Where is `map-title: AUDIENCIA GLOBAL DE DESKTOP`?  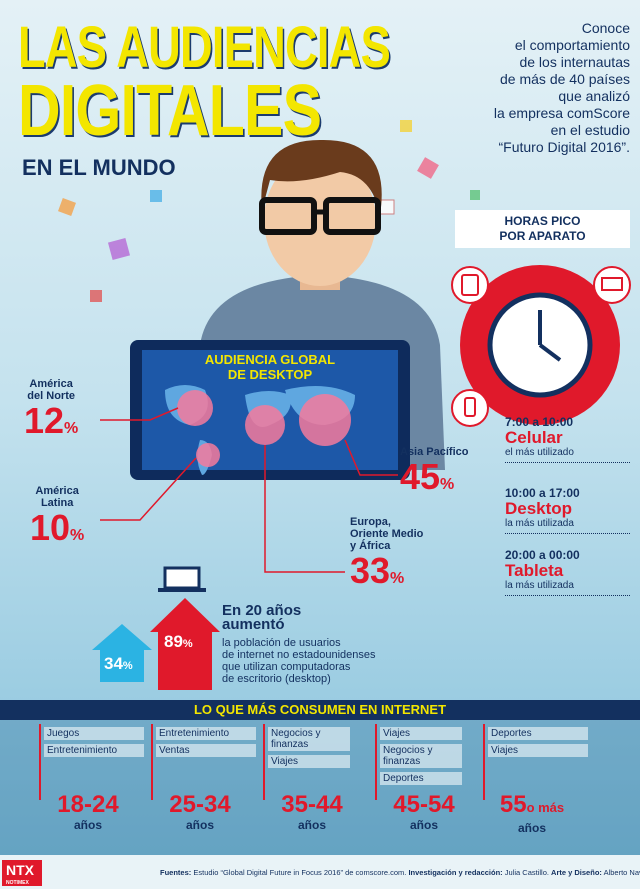 map-title: AUDIENCIA GLOBAL DE DESKTOP is located at coordinates (270, 367).